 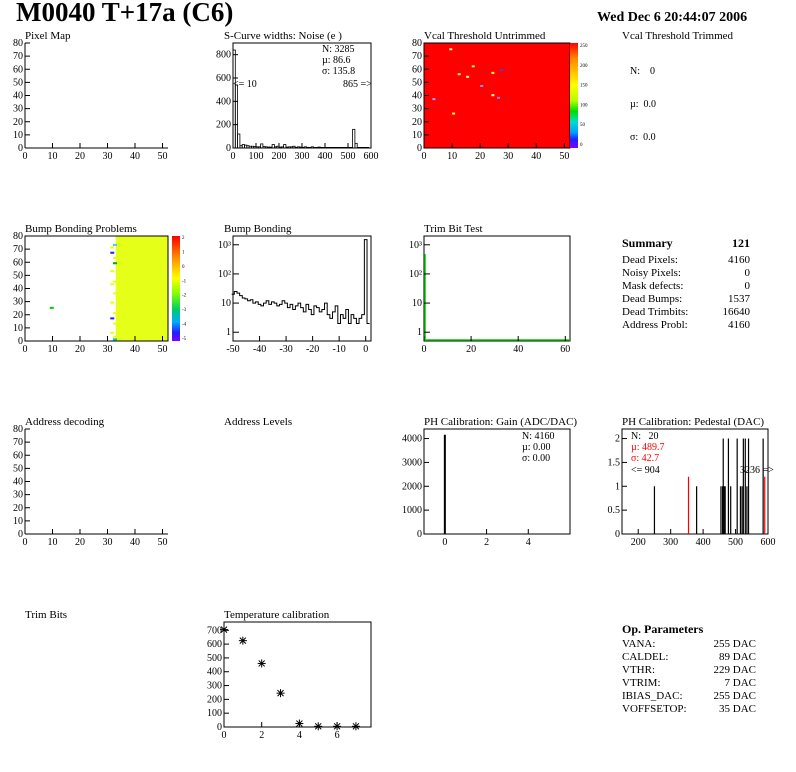 I want to click on ph-gain-stat-n: N: 4160, so click(x=538, y=436).